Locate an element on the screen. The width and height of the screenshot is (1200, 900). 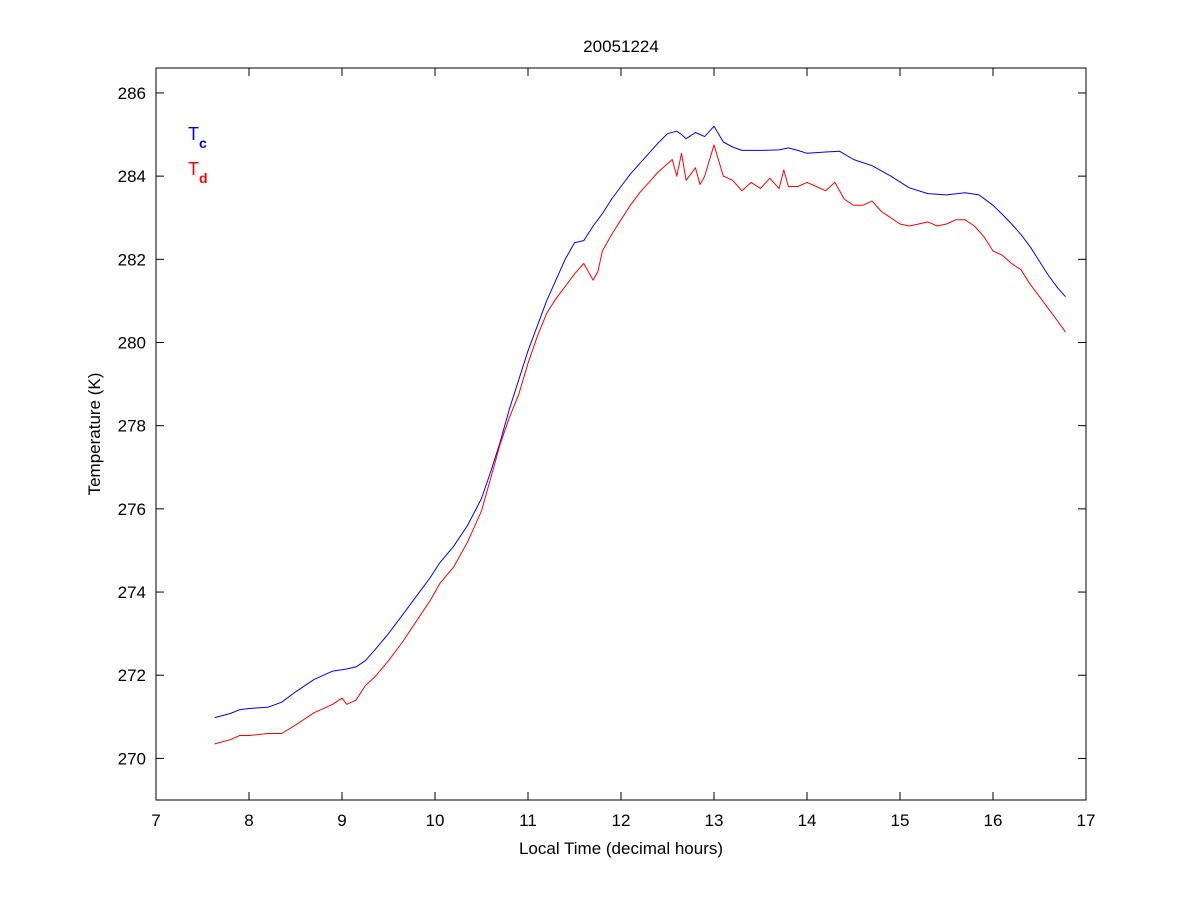
x-tick-label: 16 is located at coordinates (993, 820).